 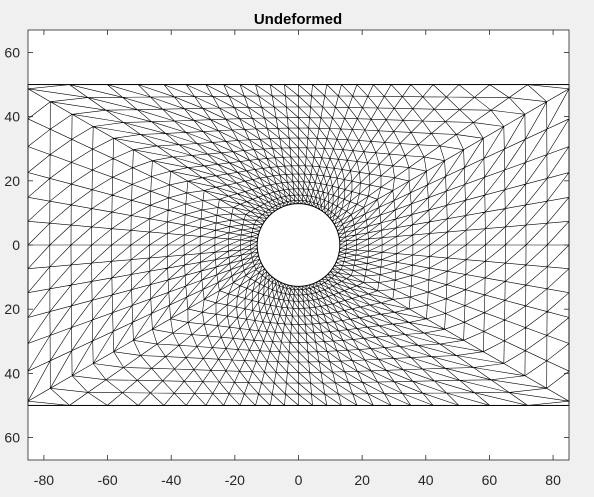 I want to click on y-tick-label: 0, so click(x=16, y=245).